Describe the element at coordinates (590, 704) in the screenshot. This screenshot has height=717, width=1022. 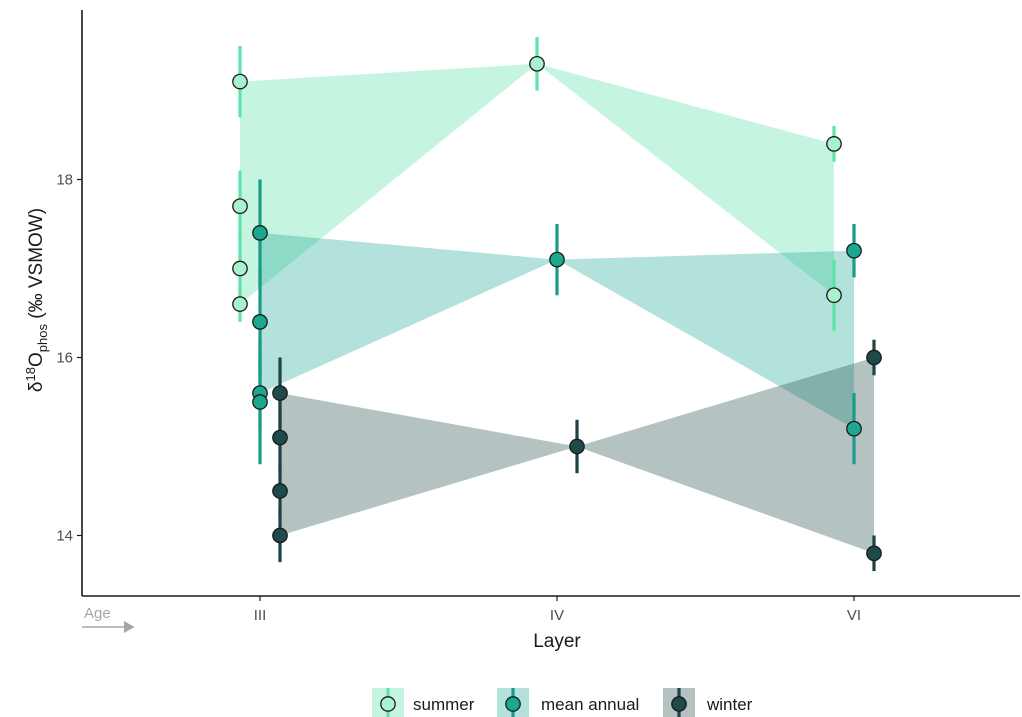
I see `legend-label: mean annual` at that location.